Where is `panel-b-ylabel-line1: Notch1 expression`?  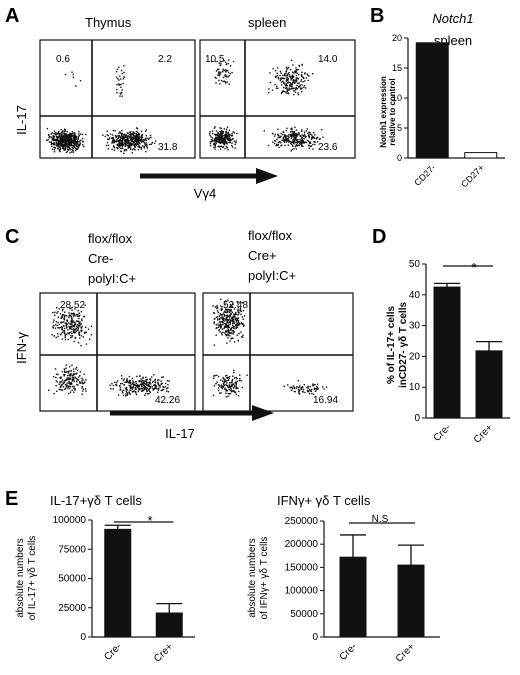
panel-b-ylabel-line1: Notch1 expression is located at coordinates (383, 112).